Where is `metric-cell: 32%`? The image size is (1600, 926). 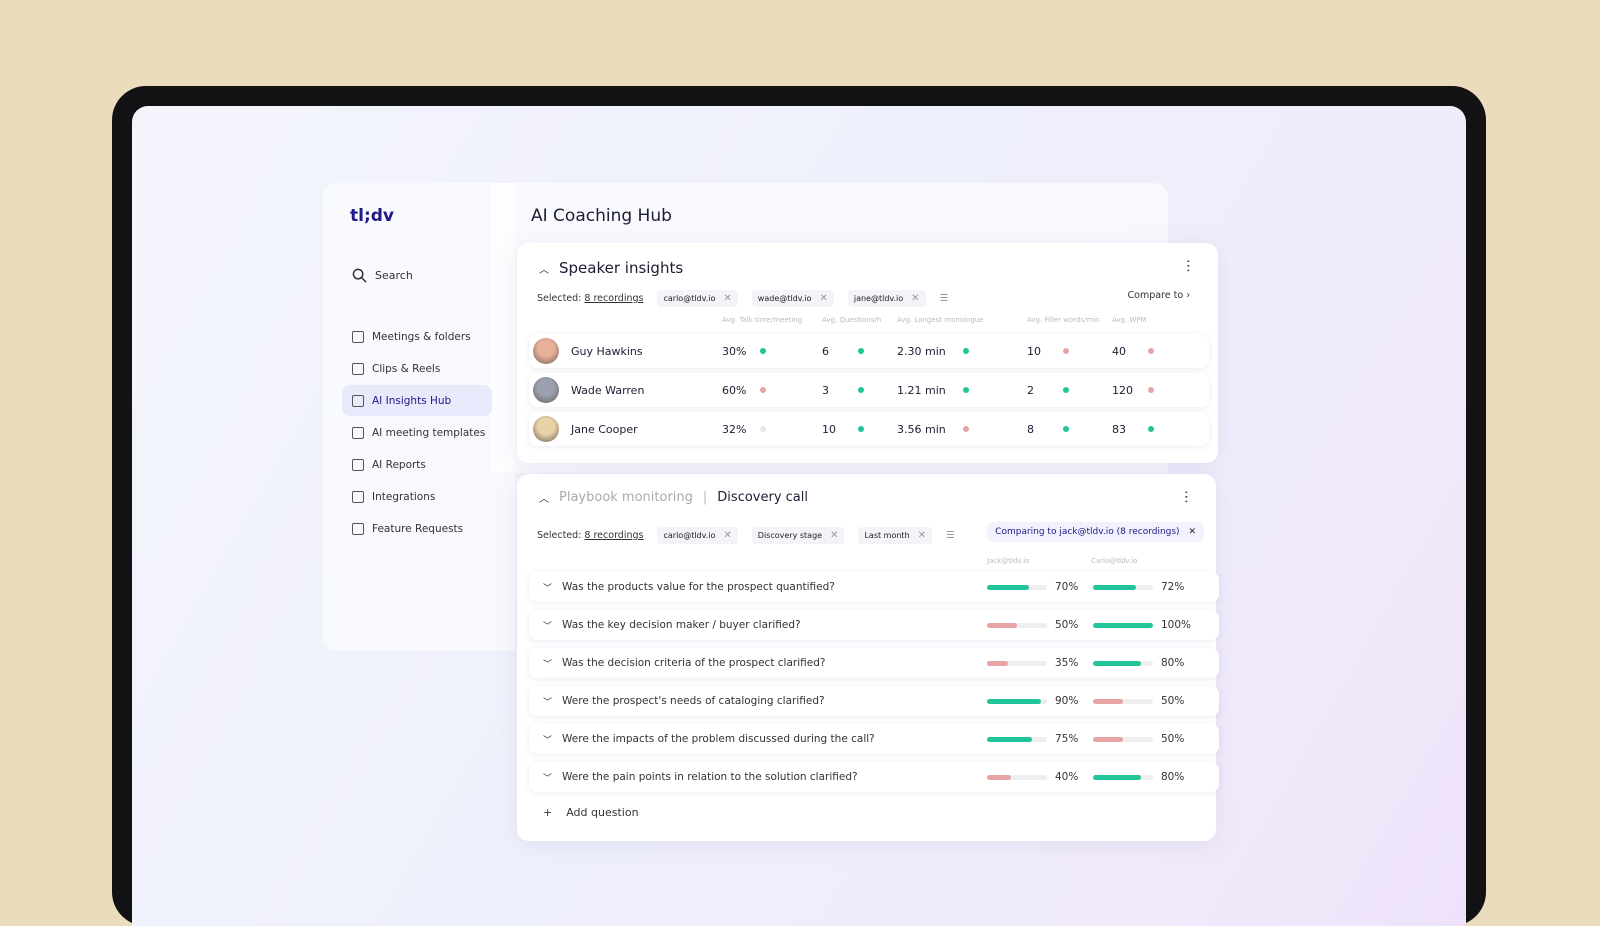
metric-cell: 32% is located at coordinates (744, 429).